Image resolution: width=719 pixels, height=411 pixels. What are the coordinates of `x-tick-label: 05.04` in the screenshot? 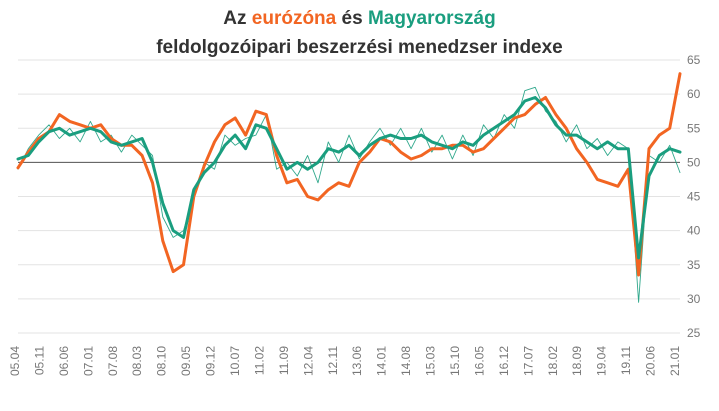 It's located at (15, 361).